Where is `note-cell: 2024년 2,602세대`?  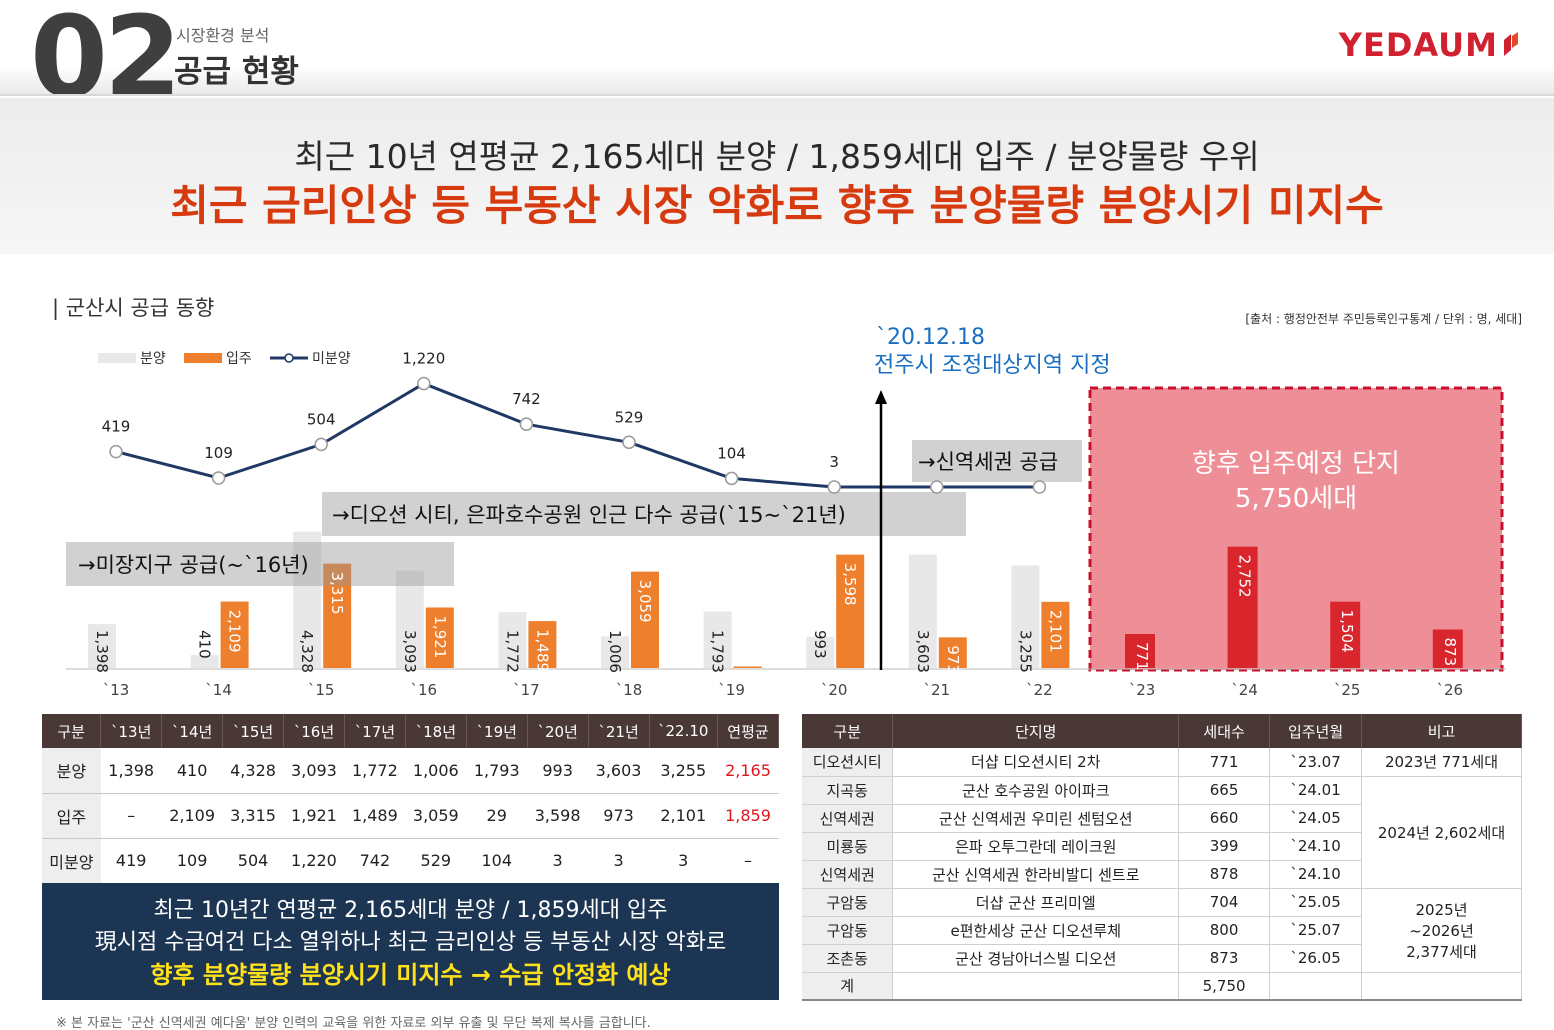 note-cell: 2024년 2,602세대 is located at coordinates (1441, 832).